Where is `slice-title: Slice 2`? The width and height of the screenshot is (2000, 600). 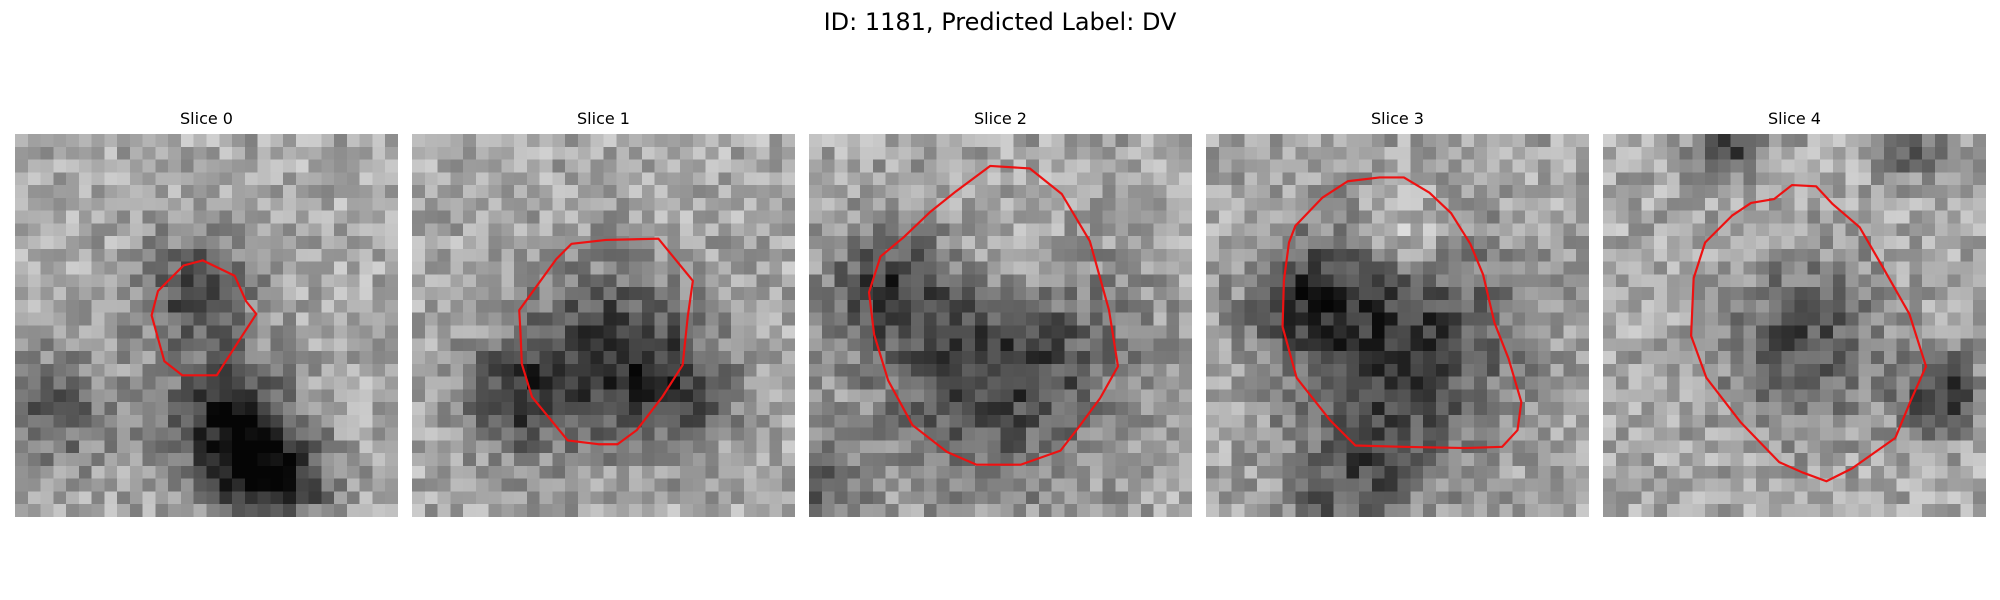 slice-title: Slice 2 is located at coordinates (1000, 118).